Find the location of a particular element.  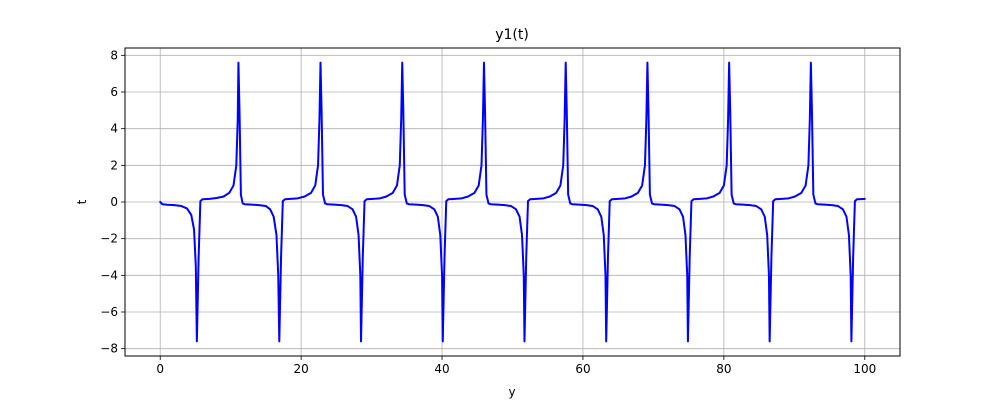

x-tick-label: 0 is located at coordinates (160, 369).